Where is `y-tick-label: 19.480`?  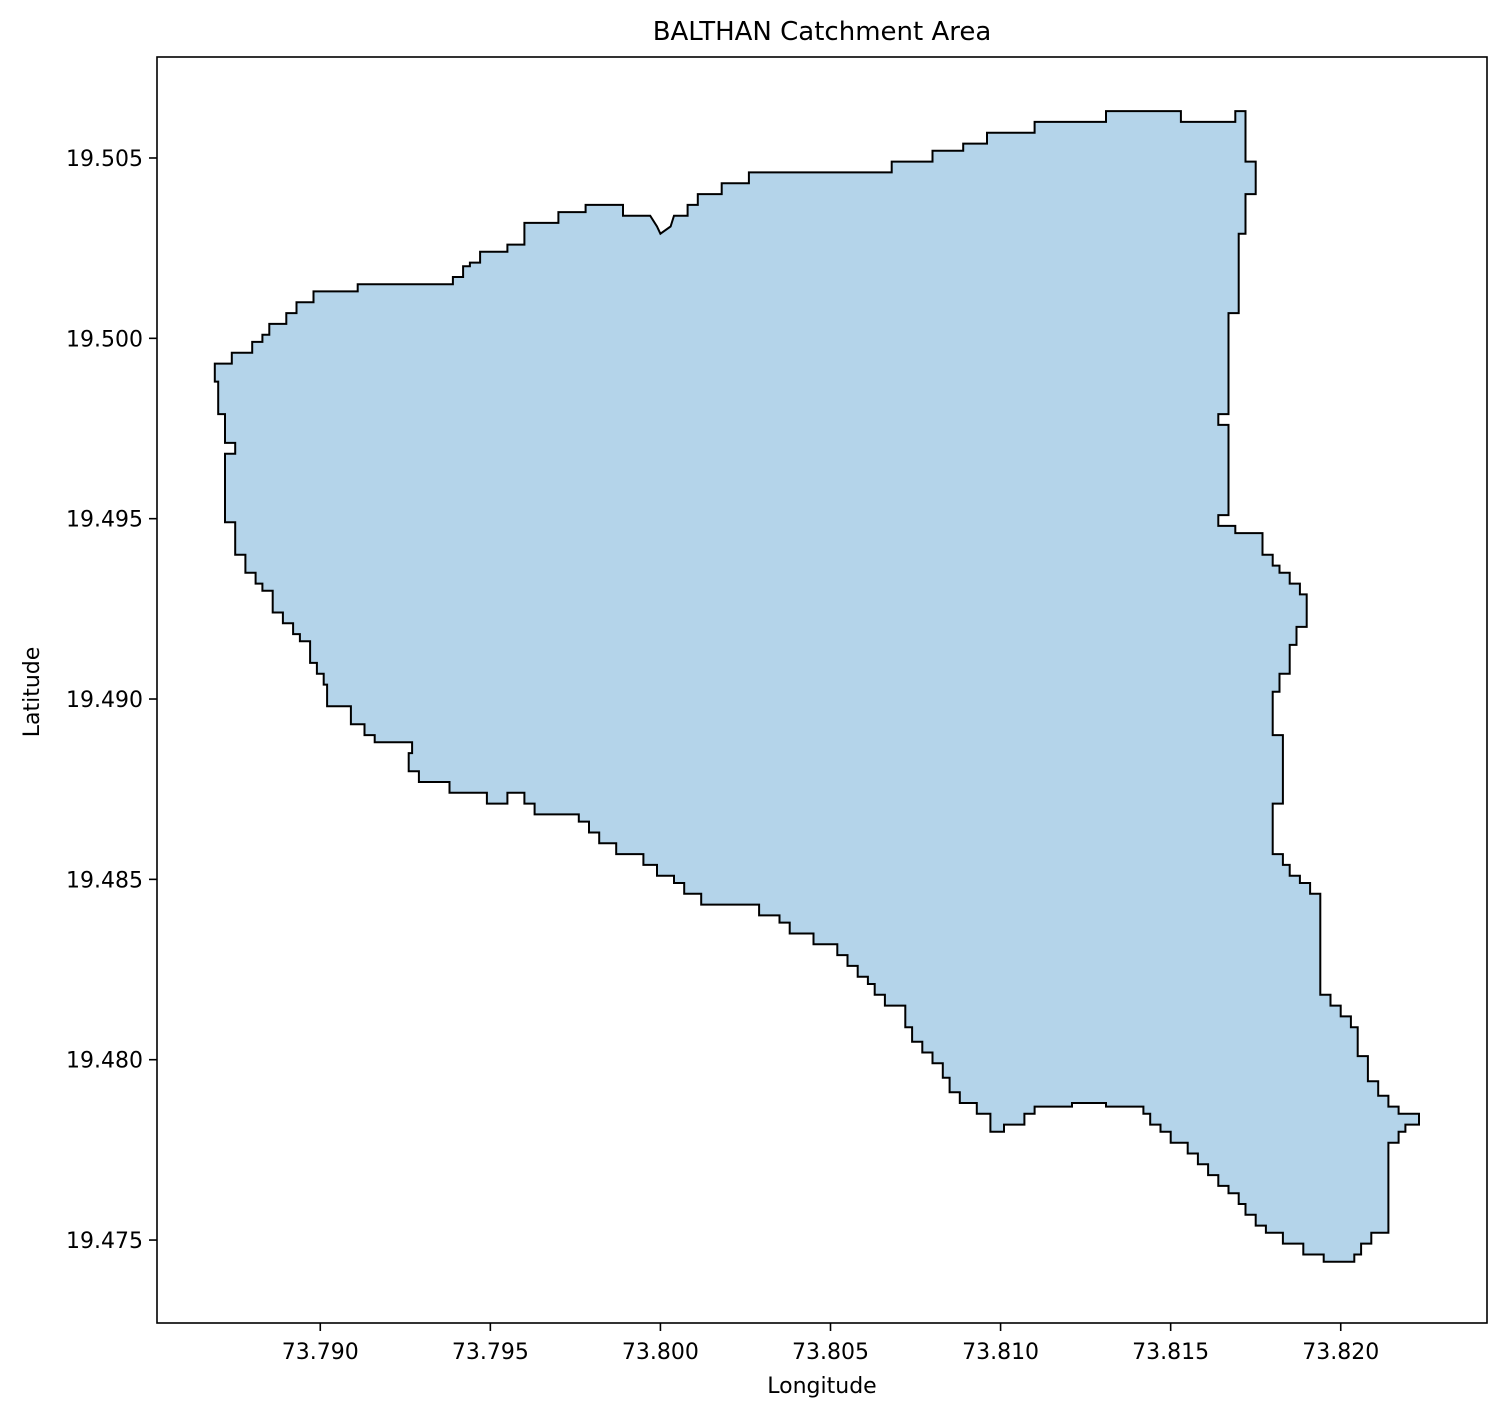 y-tick-label: 19.480 is located at coordinates (104, 1061).